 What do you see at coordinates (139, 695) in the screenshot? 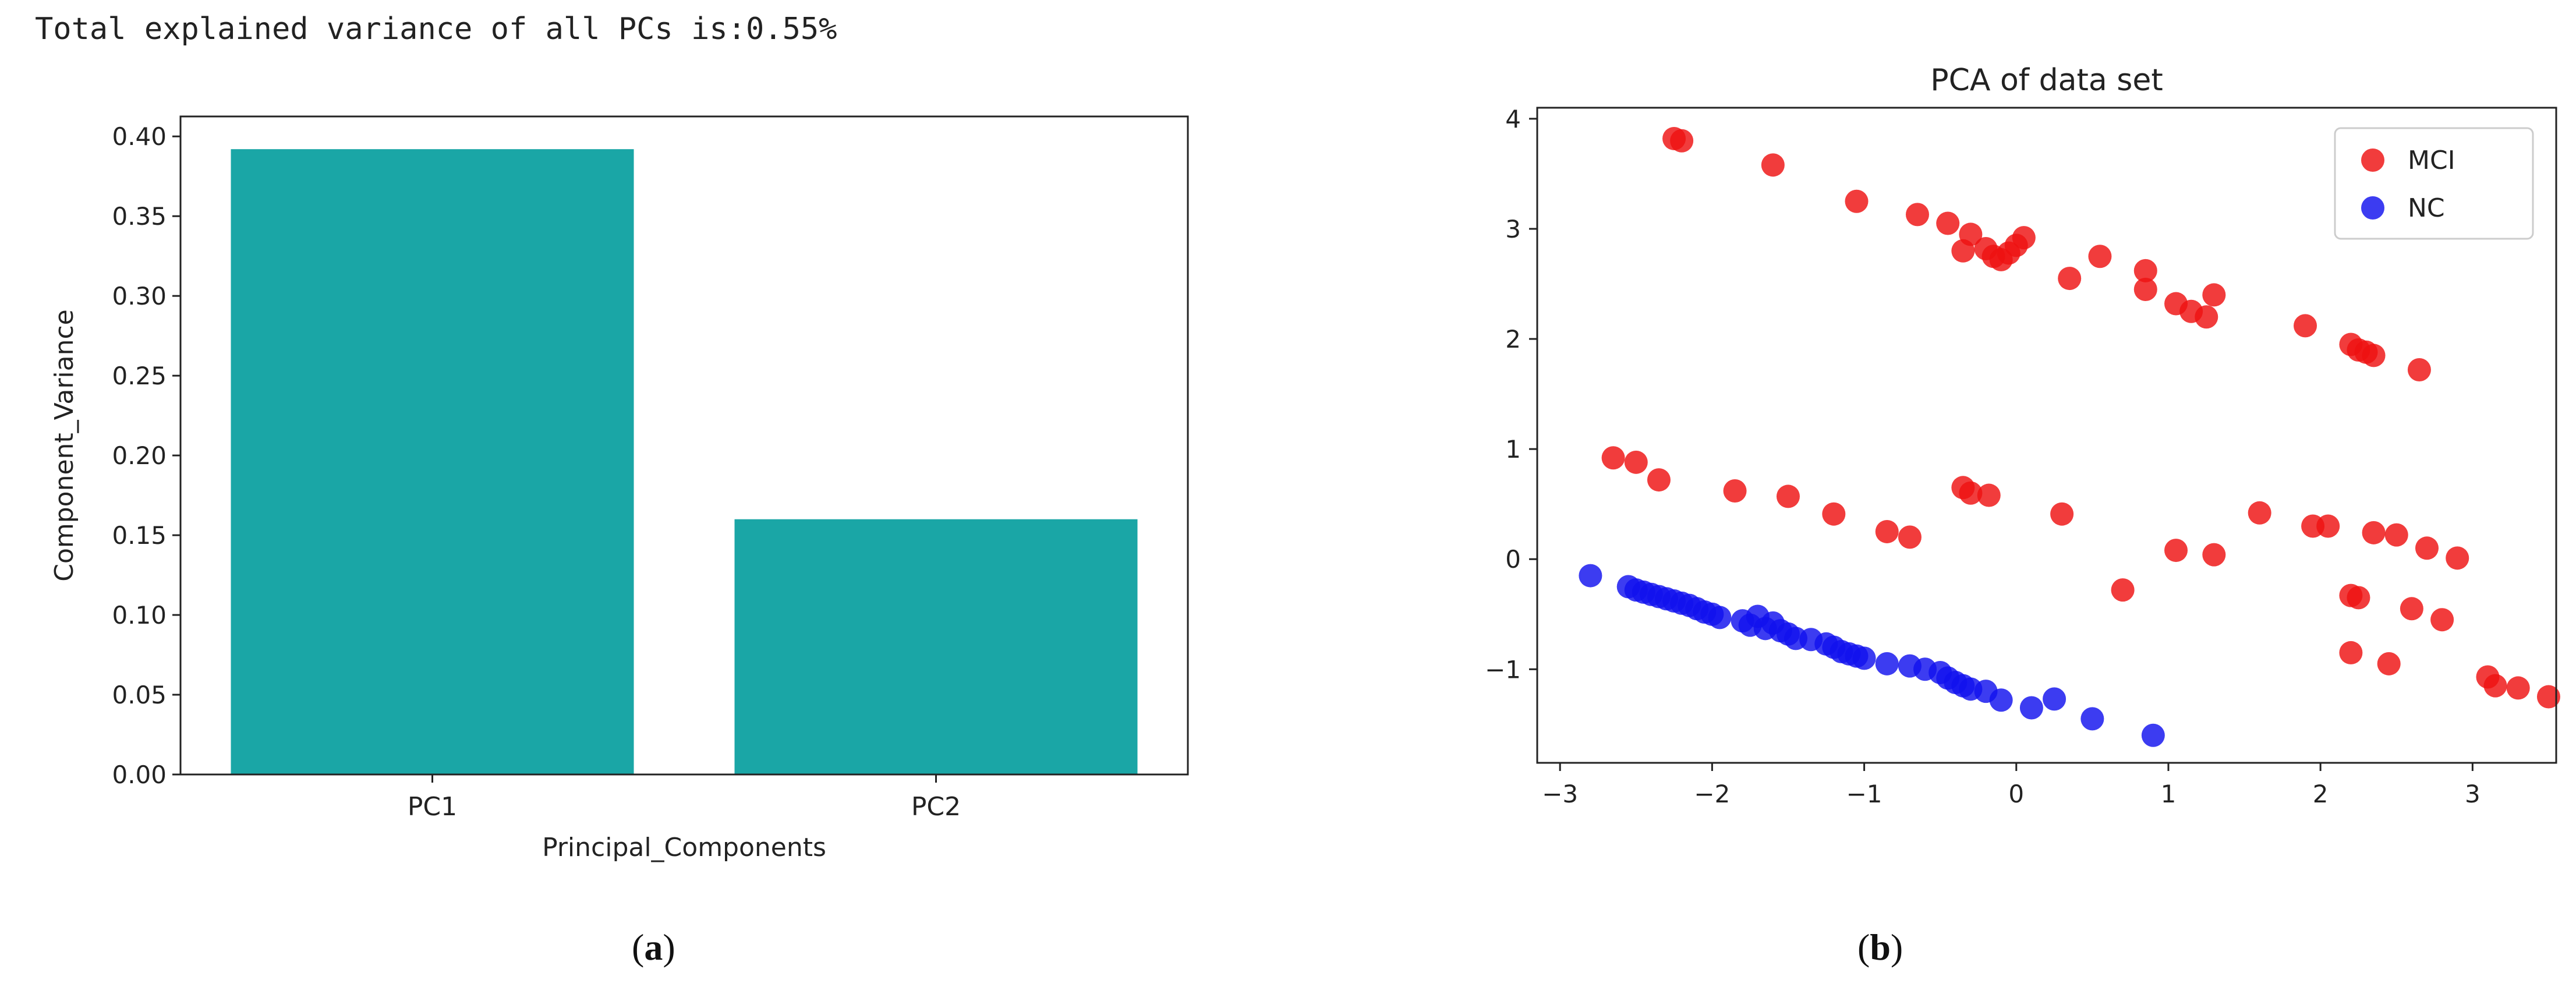
I see `y-tick-label: 0.05` at bounding box center [139, 695].